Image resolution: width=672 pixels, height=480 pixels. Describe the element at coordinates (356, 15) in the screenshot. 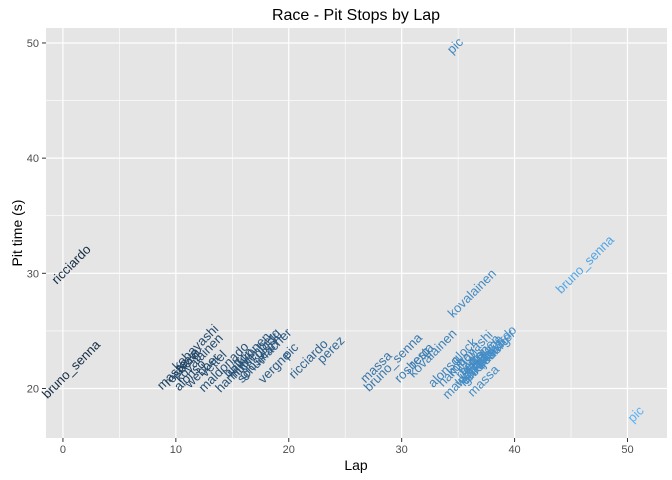

I see `chart-title: Race - Pit Stops by Lap` at that location.